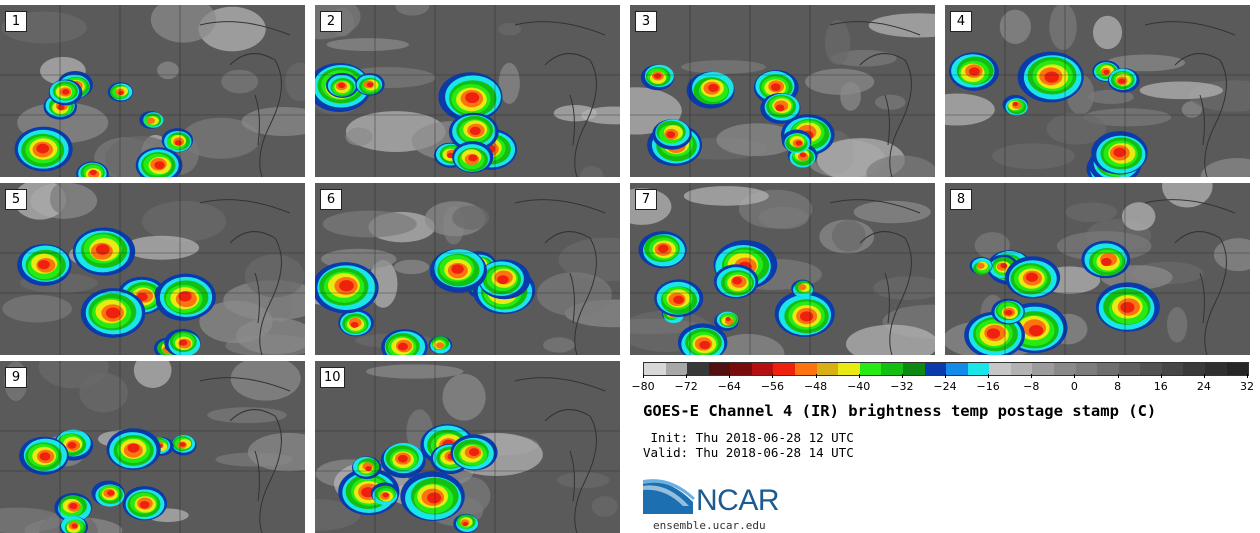  What do you see at coordinates (748, 452) in the screenshot?
I see `valid-time: Valid: Thu 2018-06-28 14 UTC` at bounding box center [748, 452].